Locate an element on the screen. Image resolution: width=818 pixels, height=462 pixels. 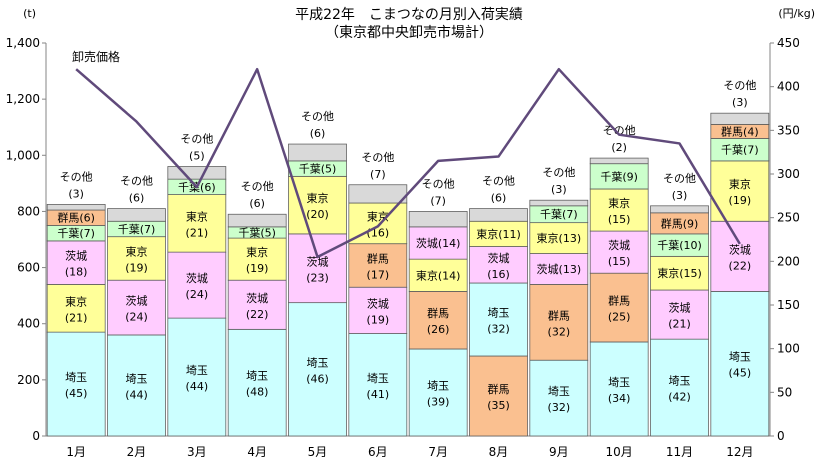
x-tick-label: 6月 is located at coordinates (378, 452).